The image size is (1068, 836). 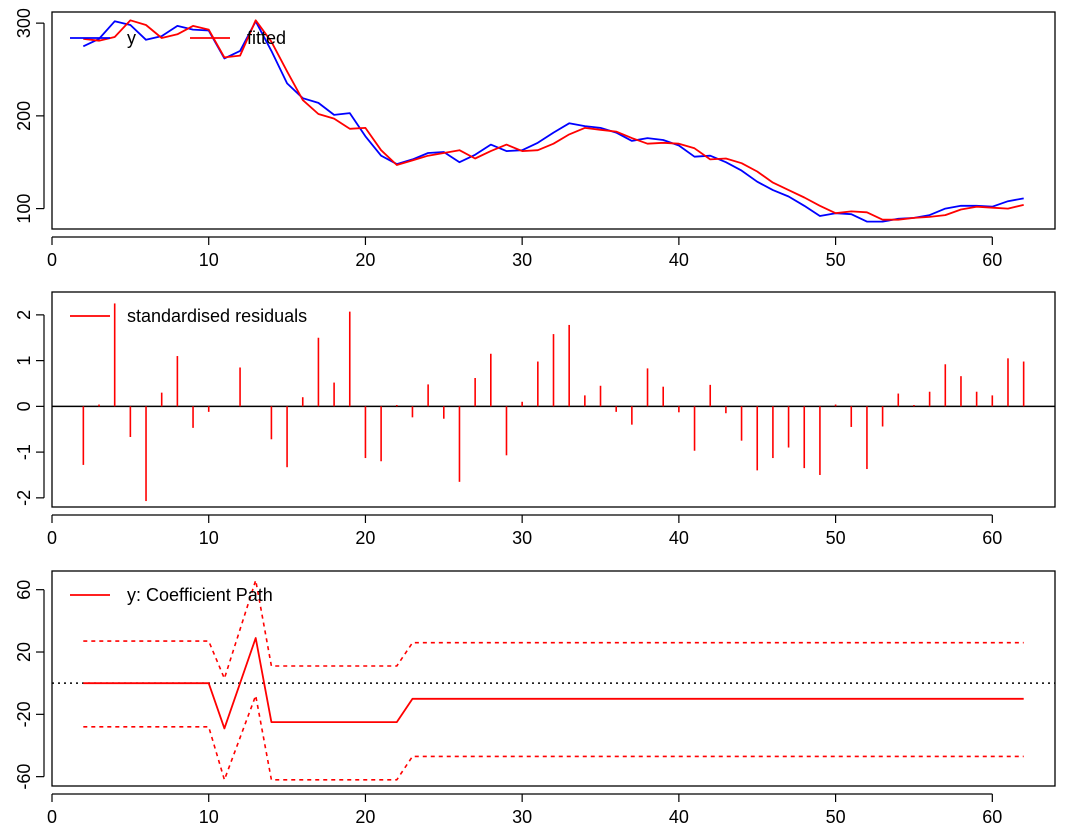 What do you see at coordinates (24, 452) in the screenshot?
I see `y-tick-label: -1` at bounding box center [24, 452].